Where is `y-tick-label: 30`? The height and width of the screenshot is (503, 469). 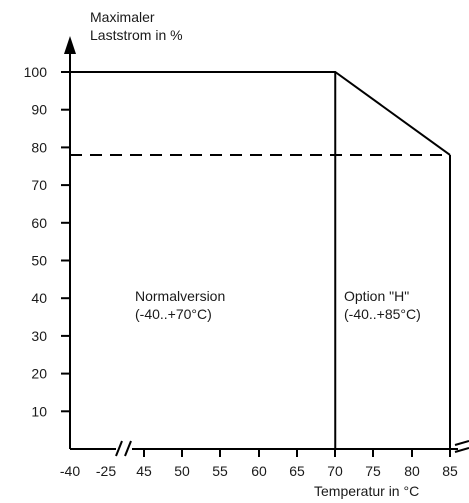
y-tick-label: 30 is located at coordinates (39, 336).